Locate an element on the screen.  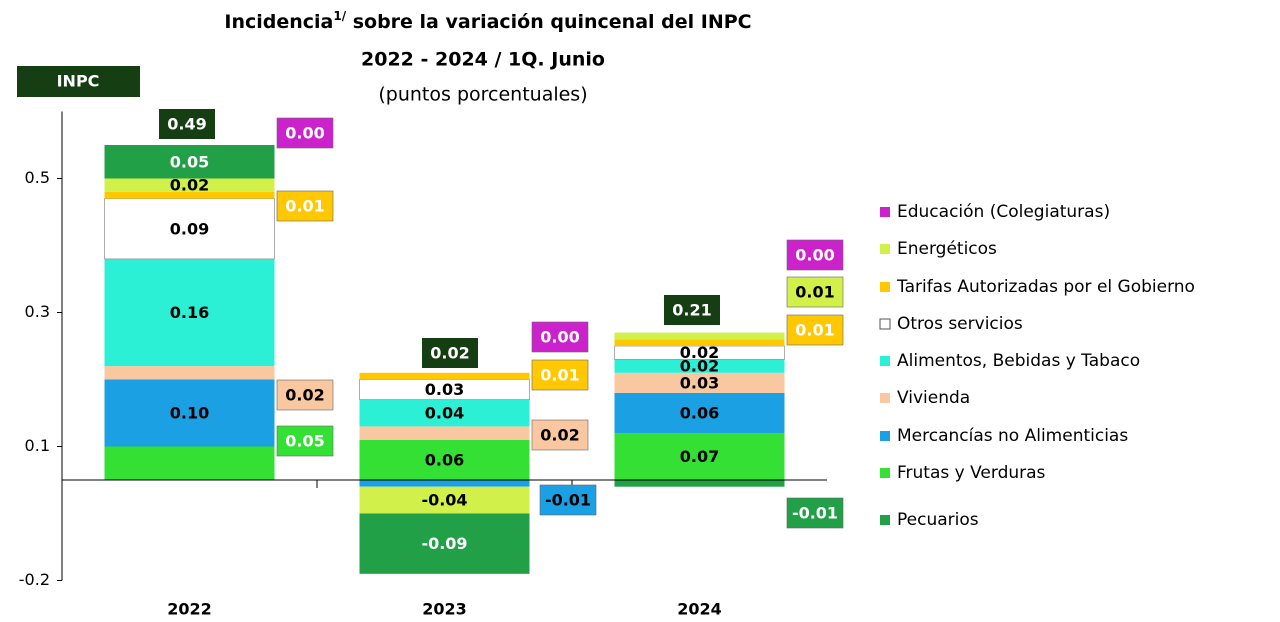
y-tick-label: -0.2 is located at coordinates (34, 579).